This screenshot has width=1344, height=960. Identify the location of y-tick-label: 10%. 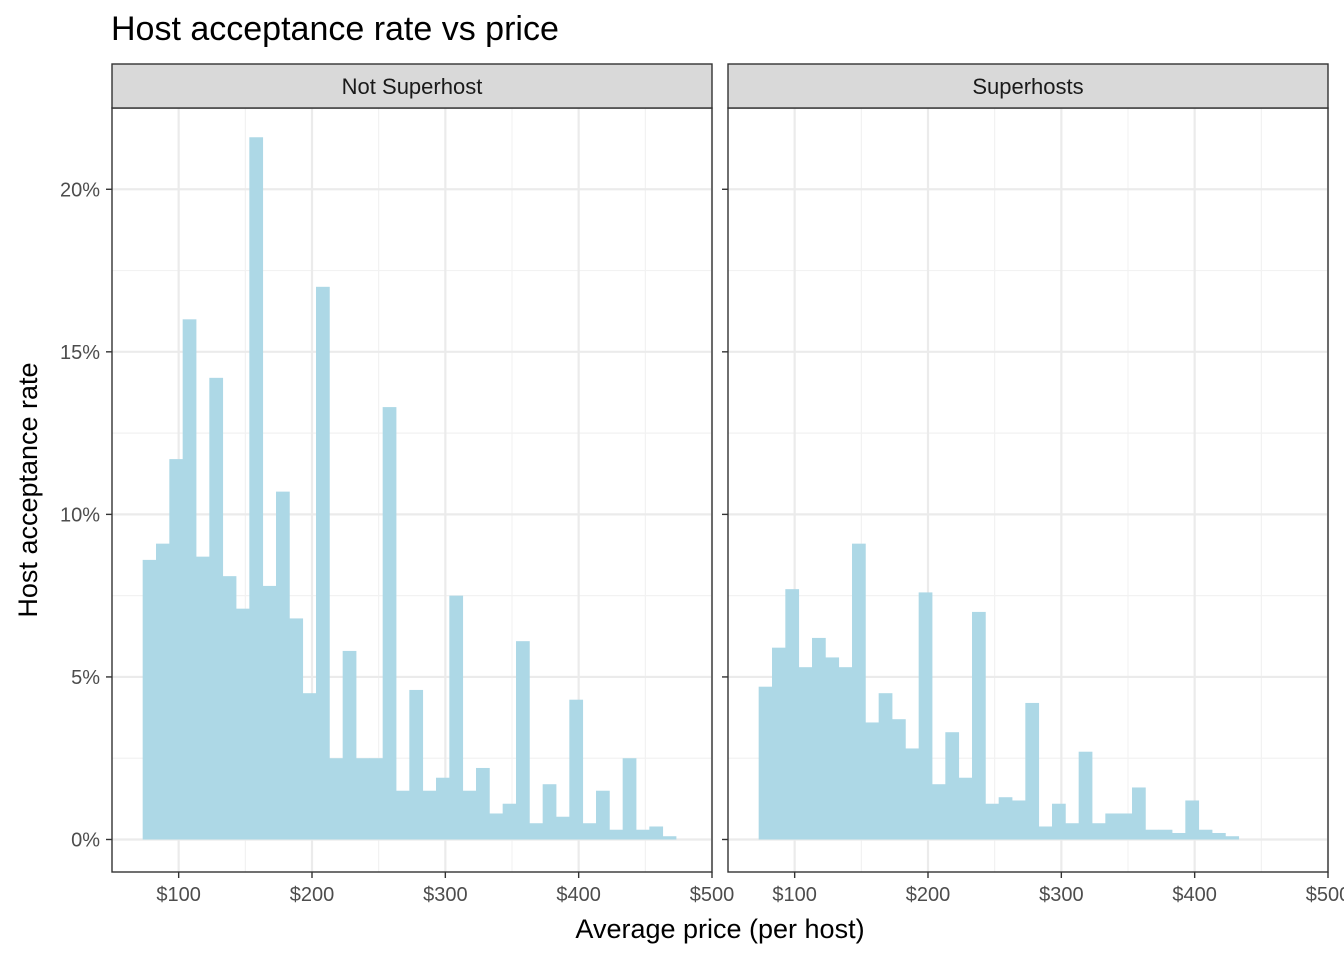
(80, 515).